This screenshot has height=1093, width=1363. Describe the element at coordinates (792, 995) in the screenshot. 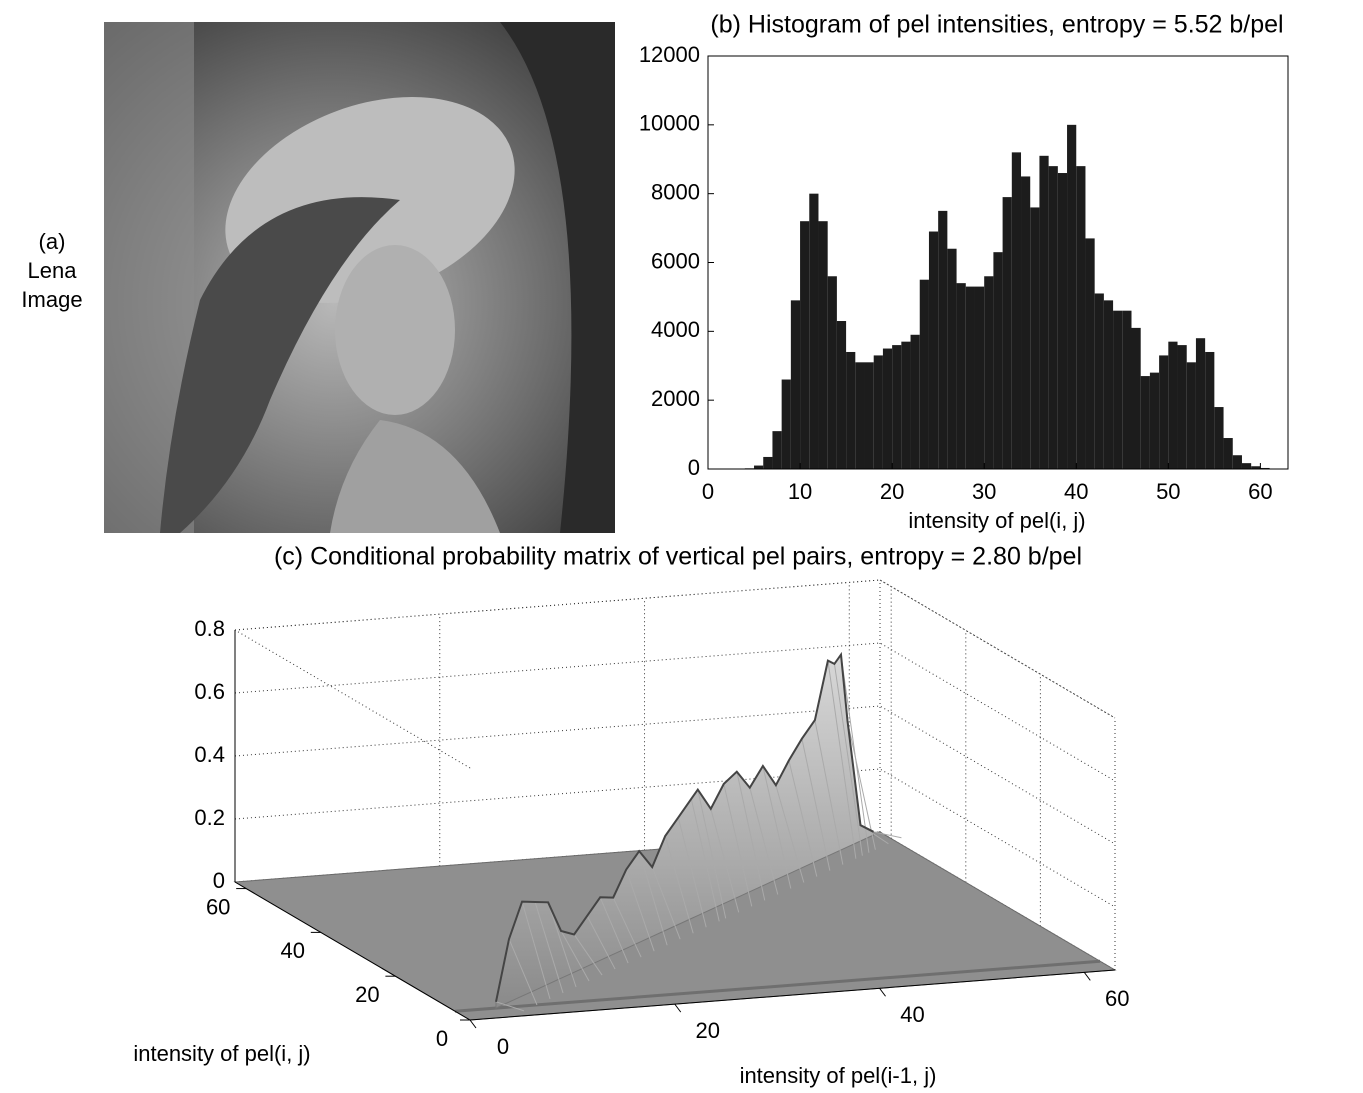

I see `x-axis` at that location.